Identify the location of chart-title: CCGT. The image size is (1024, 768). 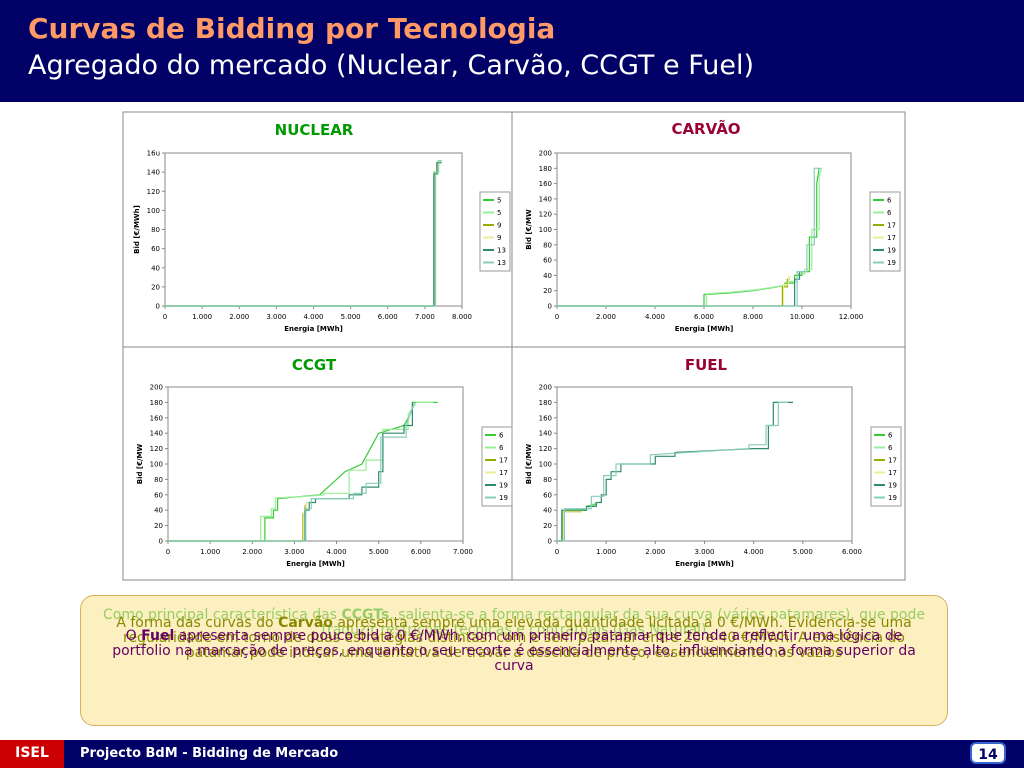
(314, 365).